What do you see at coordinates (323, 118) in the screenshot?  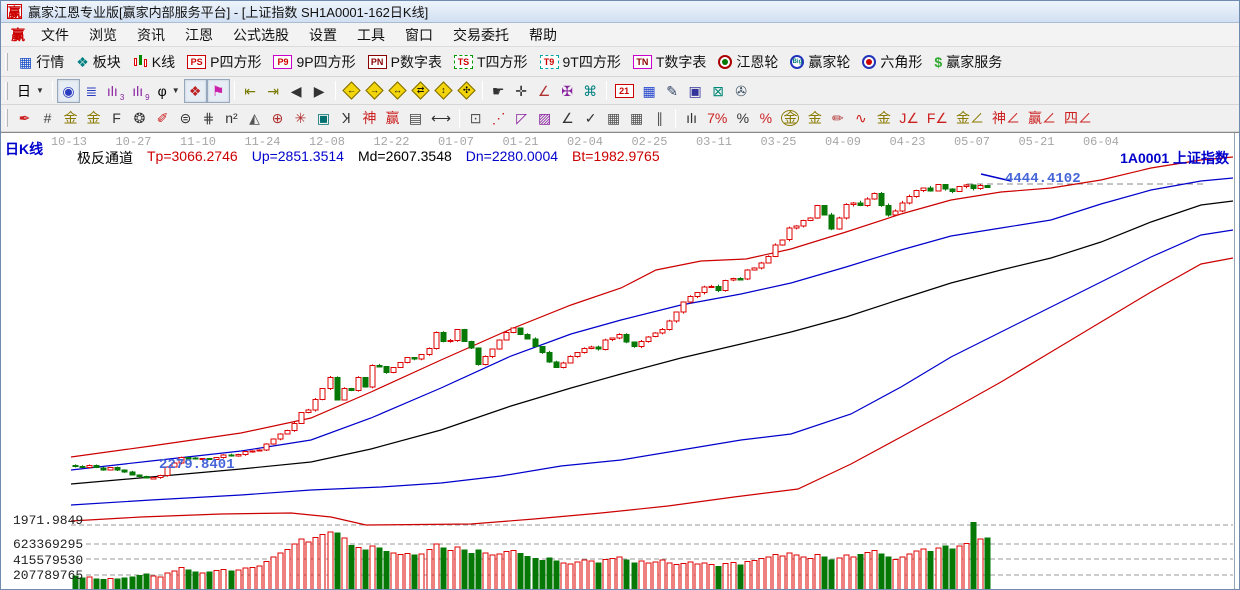 I see `draw-square-spiral: ▣` at bounding box center [323, 118].